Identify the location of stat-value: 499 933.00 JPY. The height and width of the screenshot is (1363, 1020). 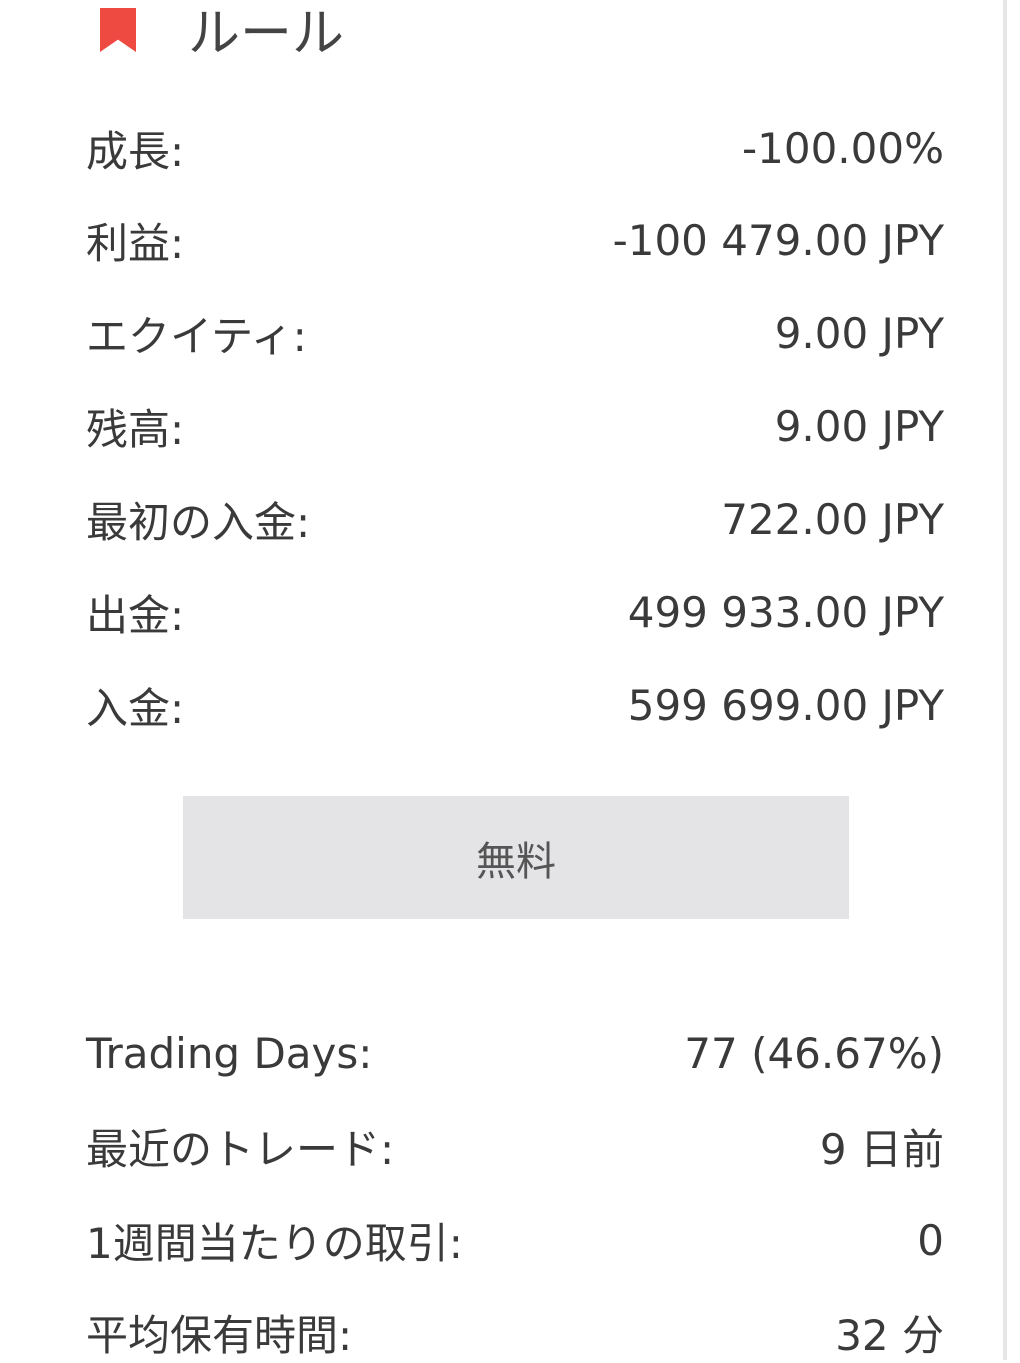
(785, 612).